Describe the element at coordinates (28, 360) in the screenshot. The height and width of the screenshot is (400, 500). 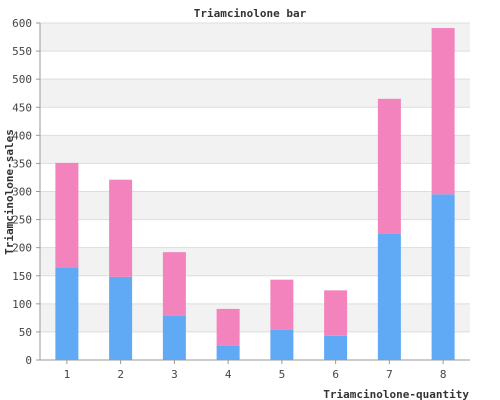
I see `y-tick-label: 0` at that location.